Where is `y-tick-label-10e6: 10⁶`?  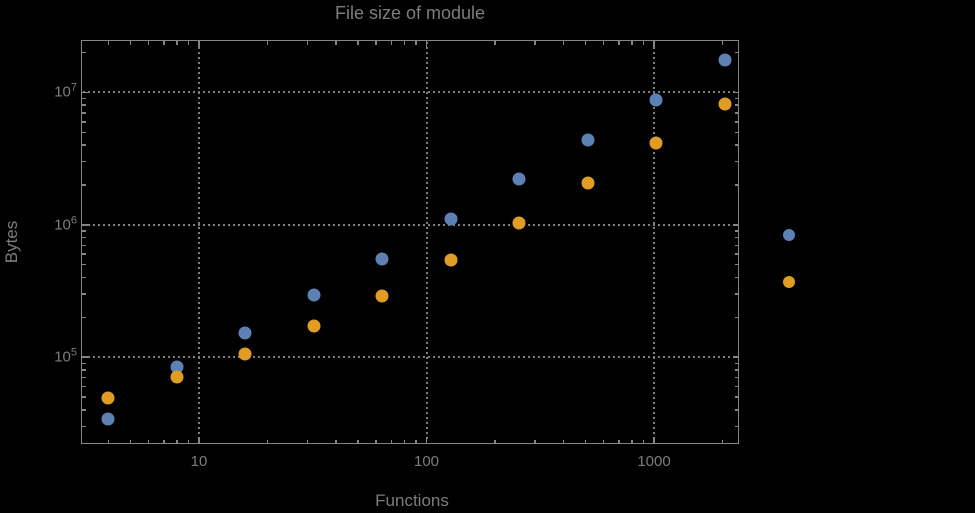
y-tick-label-10e6: 10⁶ is located at coordinates (65, 224).